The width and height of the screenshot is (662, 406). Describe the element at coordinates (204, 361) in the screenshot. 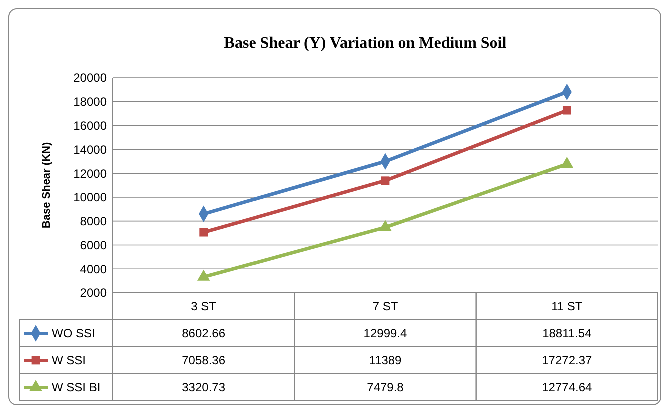

I see `data-label: 7058.36` at that location.